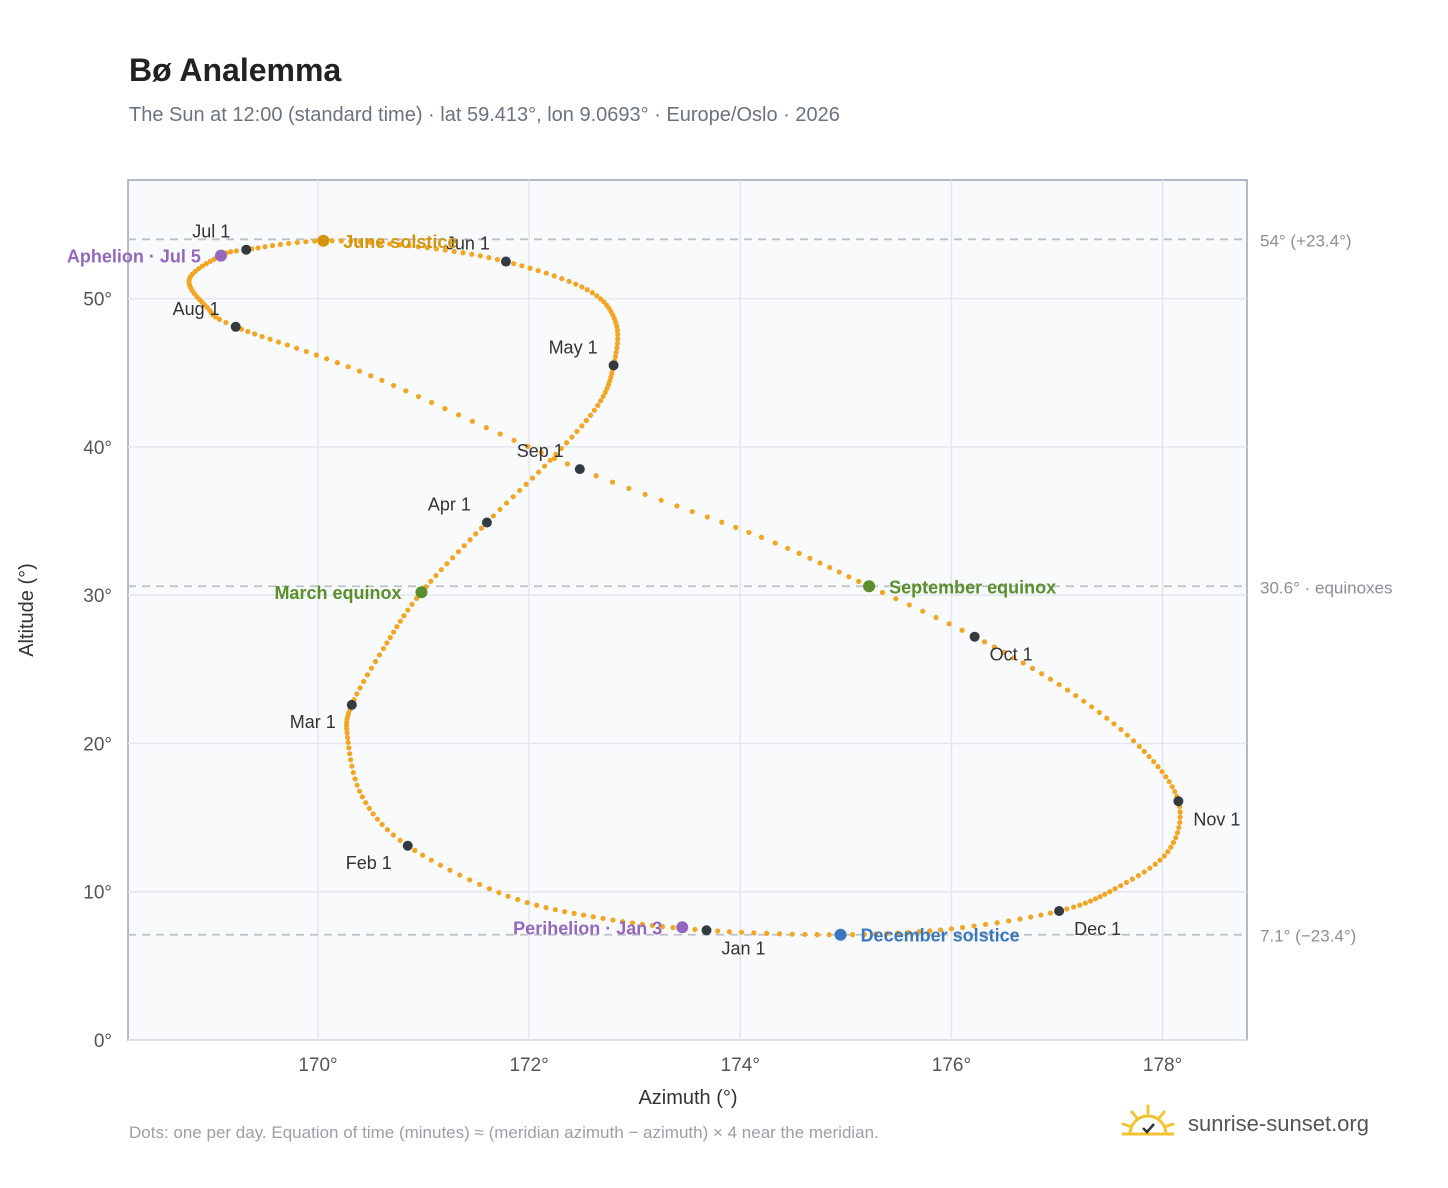  Describe the element at coordinates (369, 863) in the screenshot. I see `month-label: Feb 1` at that location.